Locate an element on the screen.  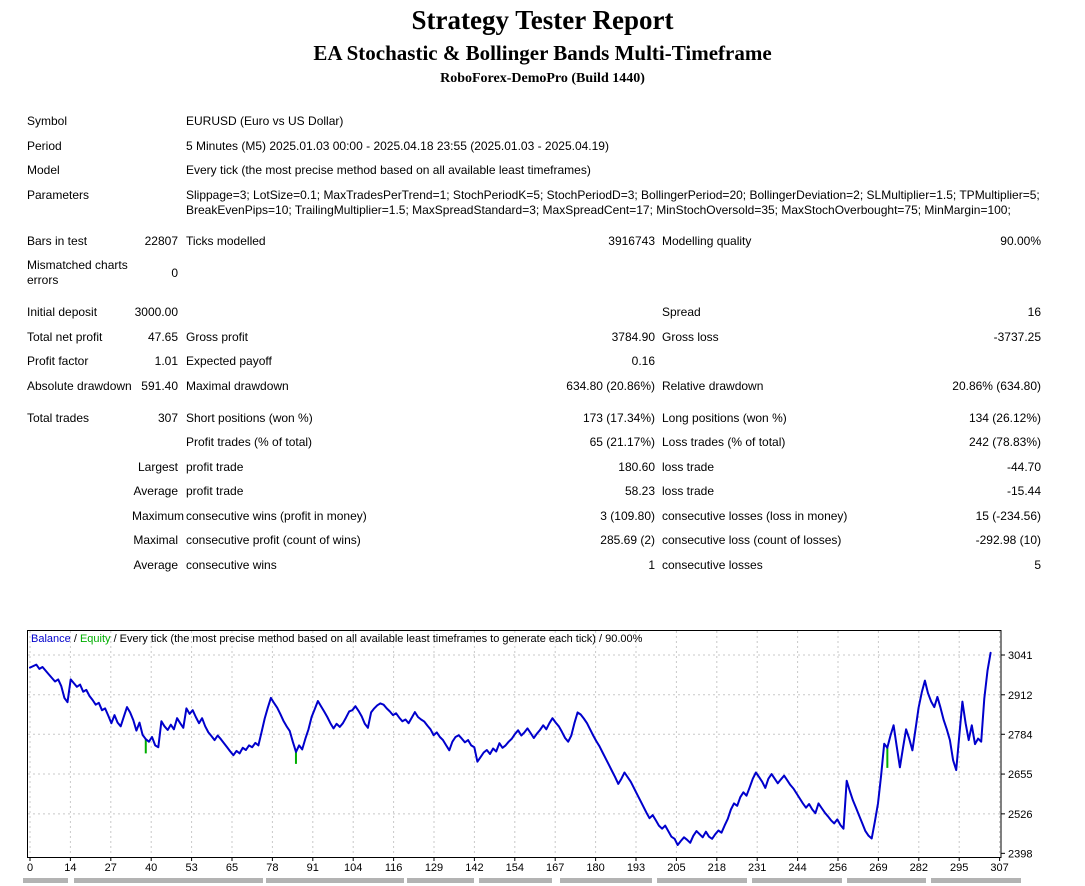
stat-value: -3737.25 is located at coordinates (1017, 336).